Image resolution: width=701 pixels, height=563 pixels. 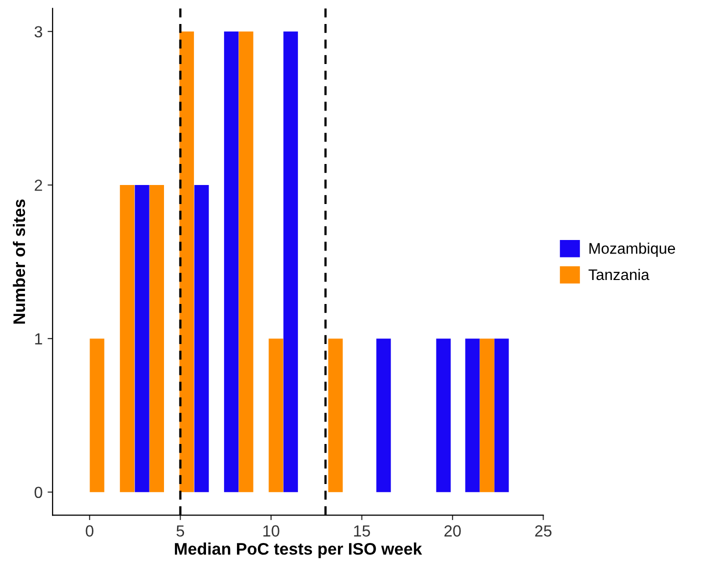 I want to click on y-tick-label: 1, so click(x=38, y=338).